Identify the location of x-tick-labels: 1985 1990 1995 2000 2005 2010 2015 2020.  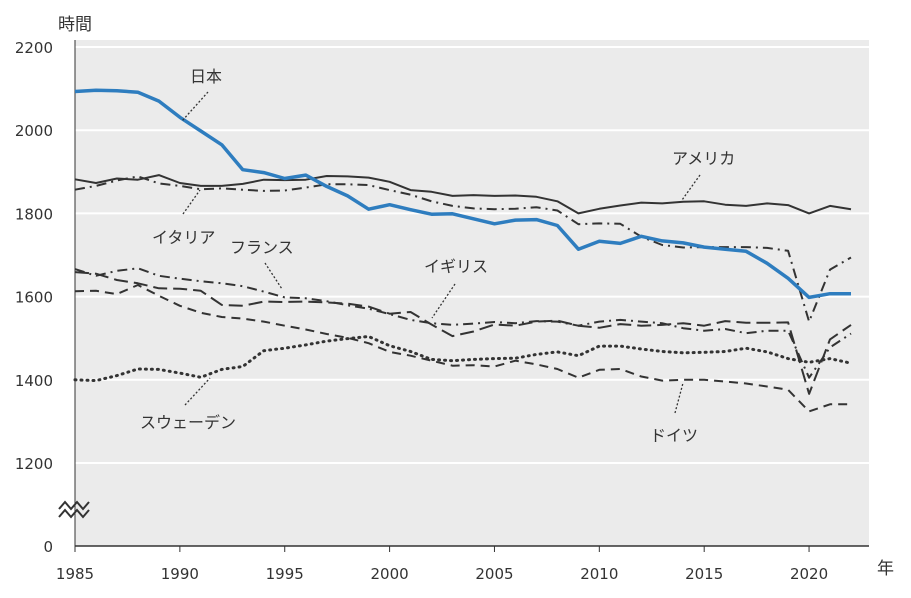
(442, 564).